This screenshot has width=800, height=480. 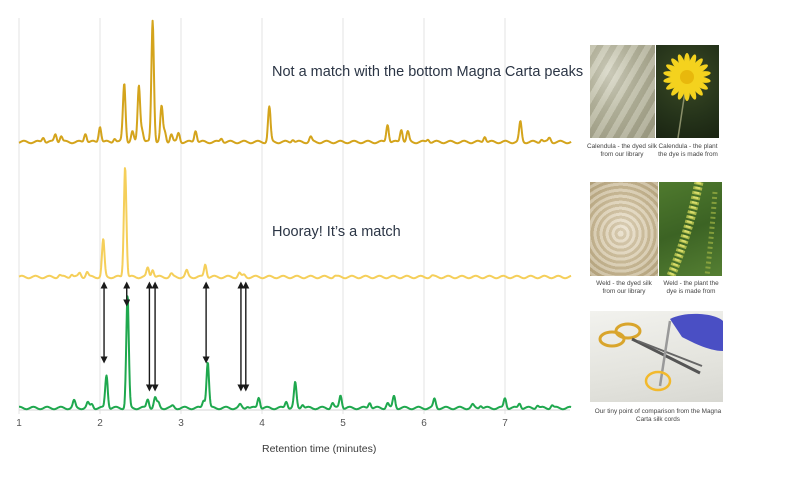 What do you see at coordinates (336, 232) in the screenshot?
I see `annotation-match: Hooray! It’s a match` at bounding box center [336, 232].